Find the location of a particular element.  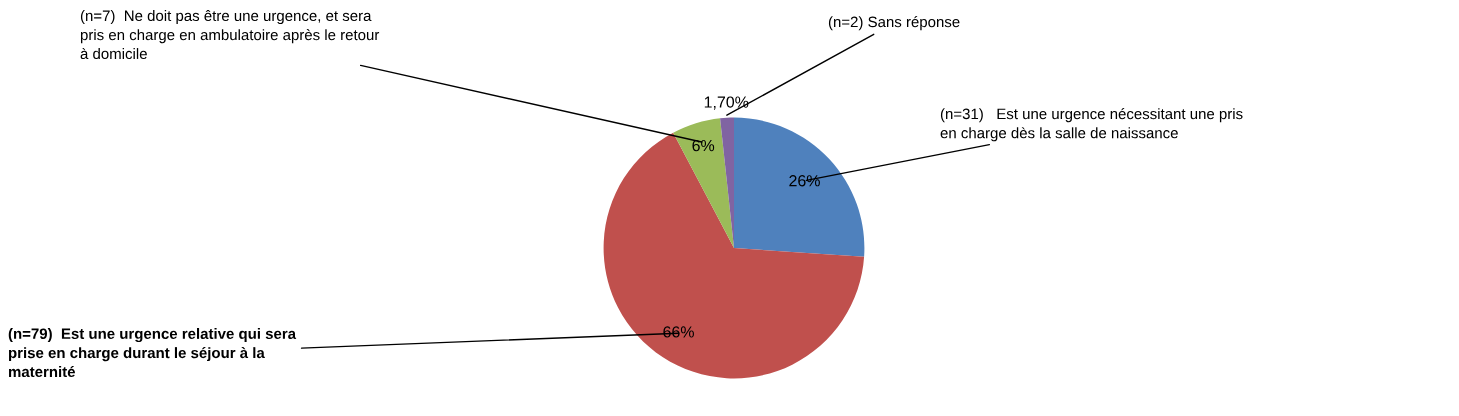

slice-label: (n=7) Ne doit pas être une urgence, et sera pris en charge en ambulatoire après le retour à domicile is located at coordinates (230, 35).